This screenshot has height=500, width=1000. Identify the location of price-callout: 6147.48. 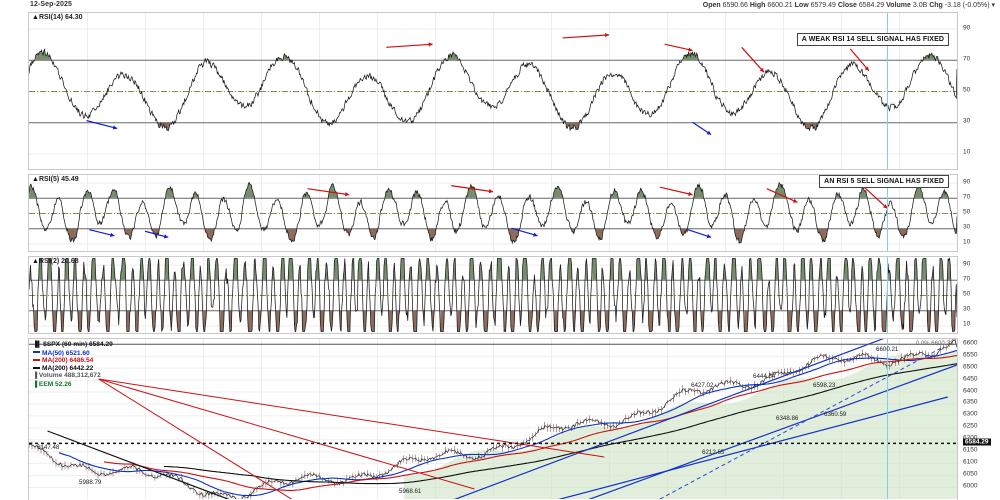
(48, 447).